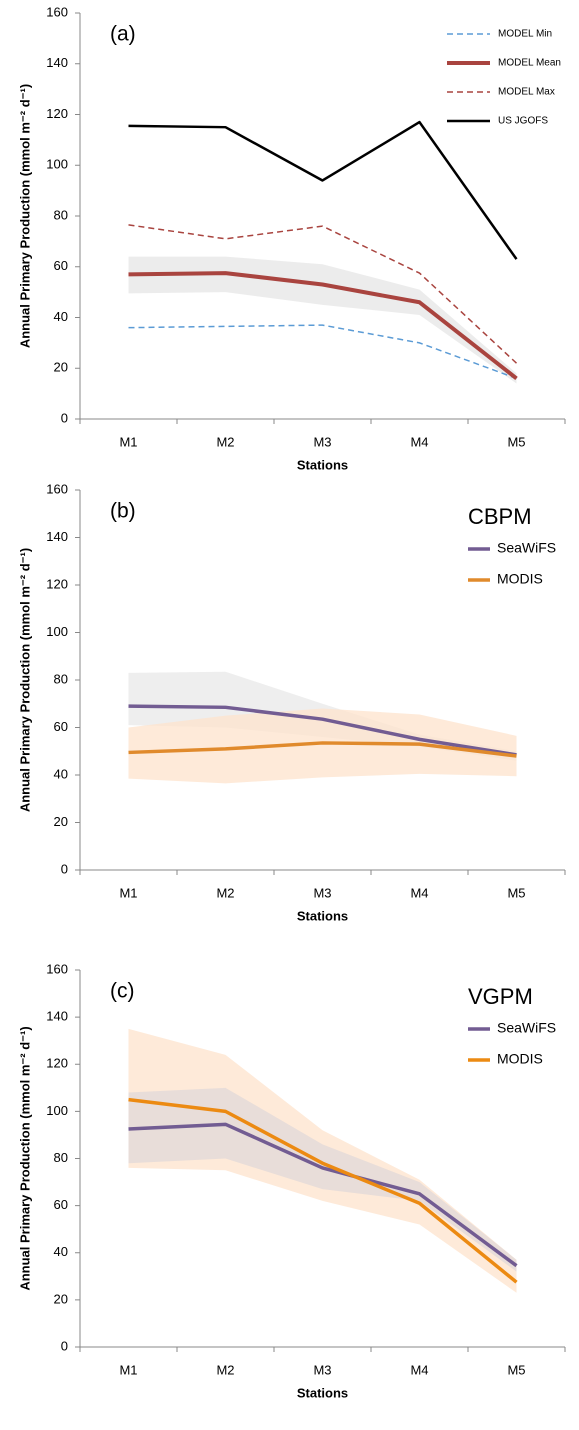  I want to click on panel-label: (b), so click(123, 511).